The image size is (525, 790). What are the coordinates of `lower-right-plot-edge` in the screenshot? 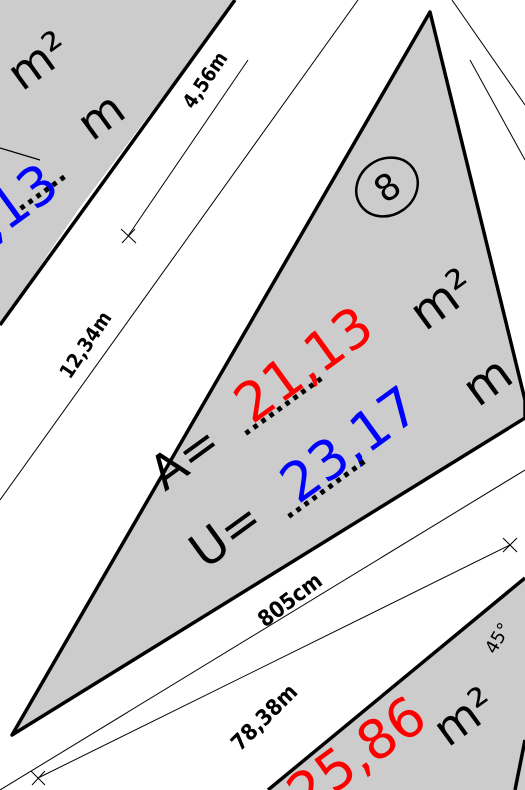 It's located at (395, 683).